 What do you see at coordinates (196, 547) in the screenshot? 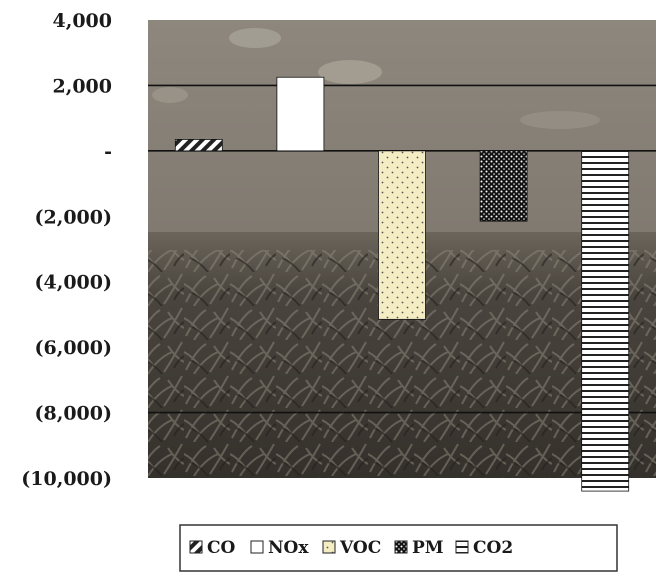
I see `legend-swatch-co` at bounding box center [196, 547].